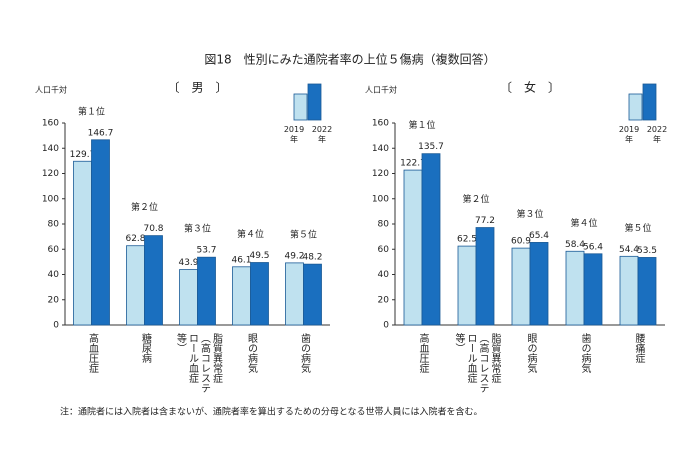 This screenshot has width=700, height=467. What do you see at coordinates (413, 164) in the screenshot?
I see `value-label: 122.7` at bounding box center [413, 164].